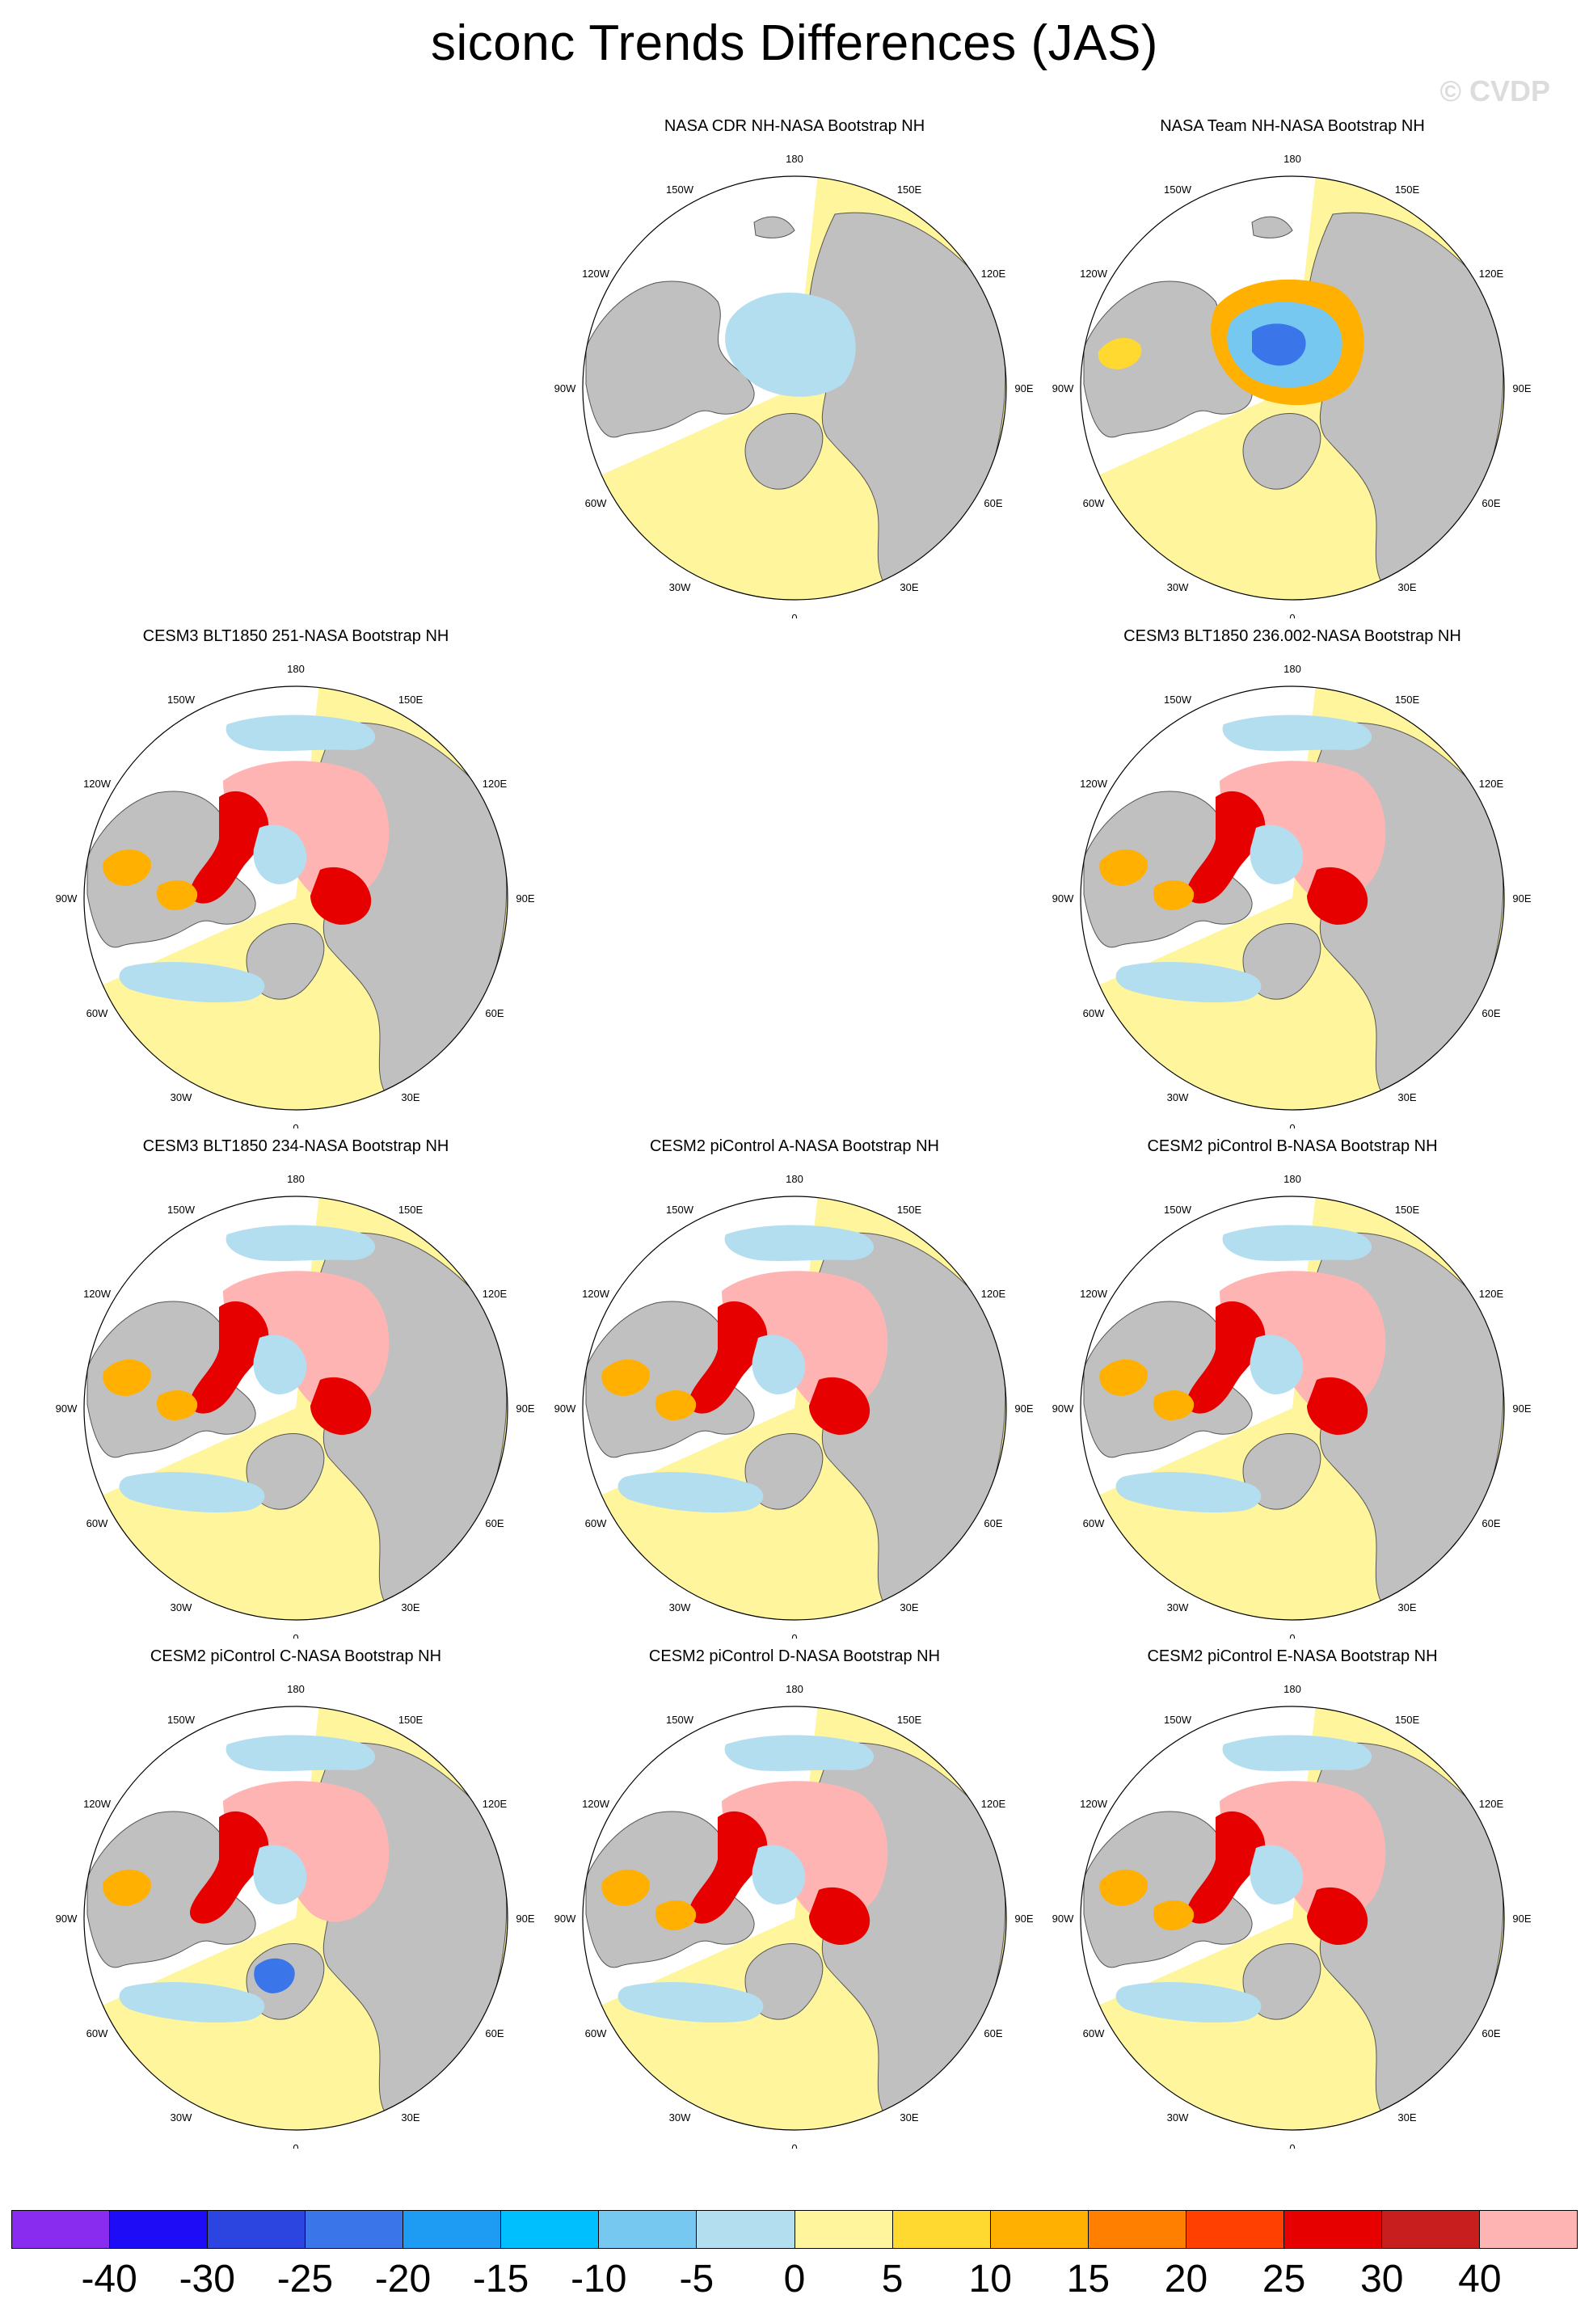  Describe the element at coordinates (1088, 2279) in the screenshot. I see `colorbar-label: 15` at that location.